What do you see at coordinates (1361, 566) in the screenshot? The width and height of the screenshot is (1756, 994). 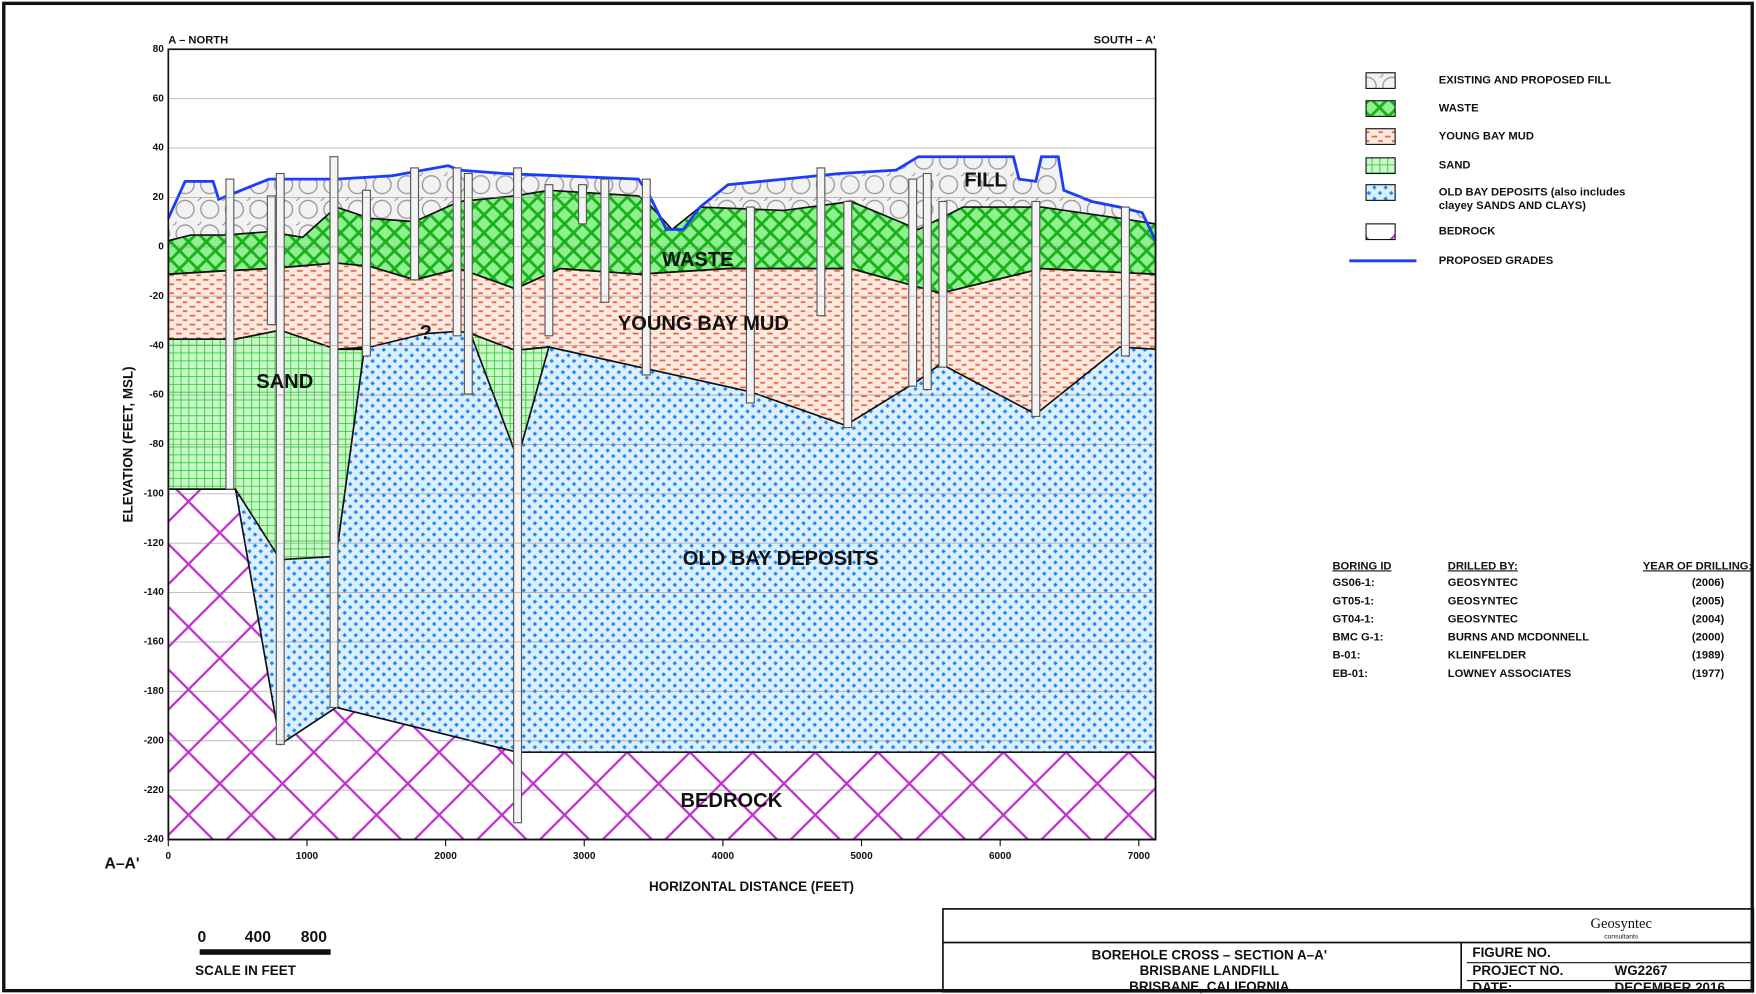 I see `table-header: BORING ID` at bounding box center [1361, 566].